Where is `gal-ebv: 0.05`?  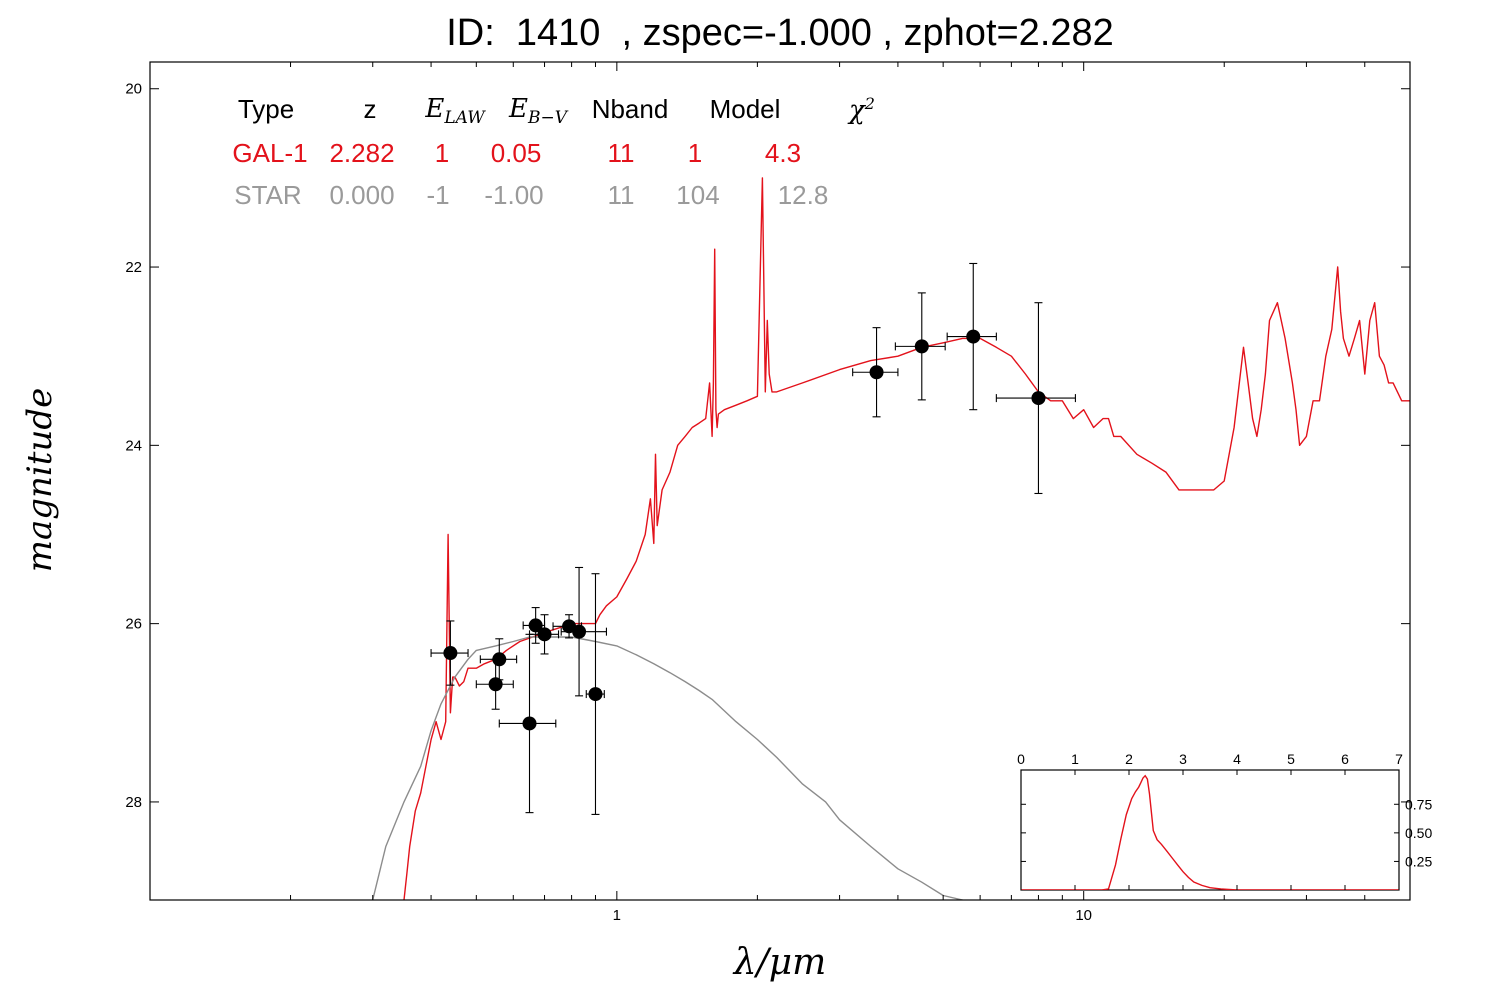 gal-ebv: 0.05 is located at coordinates (516, 153).